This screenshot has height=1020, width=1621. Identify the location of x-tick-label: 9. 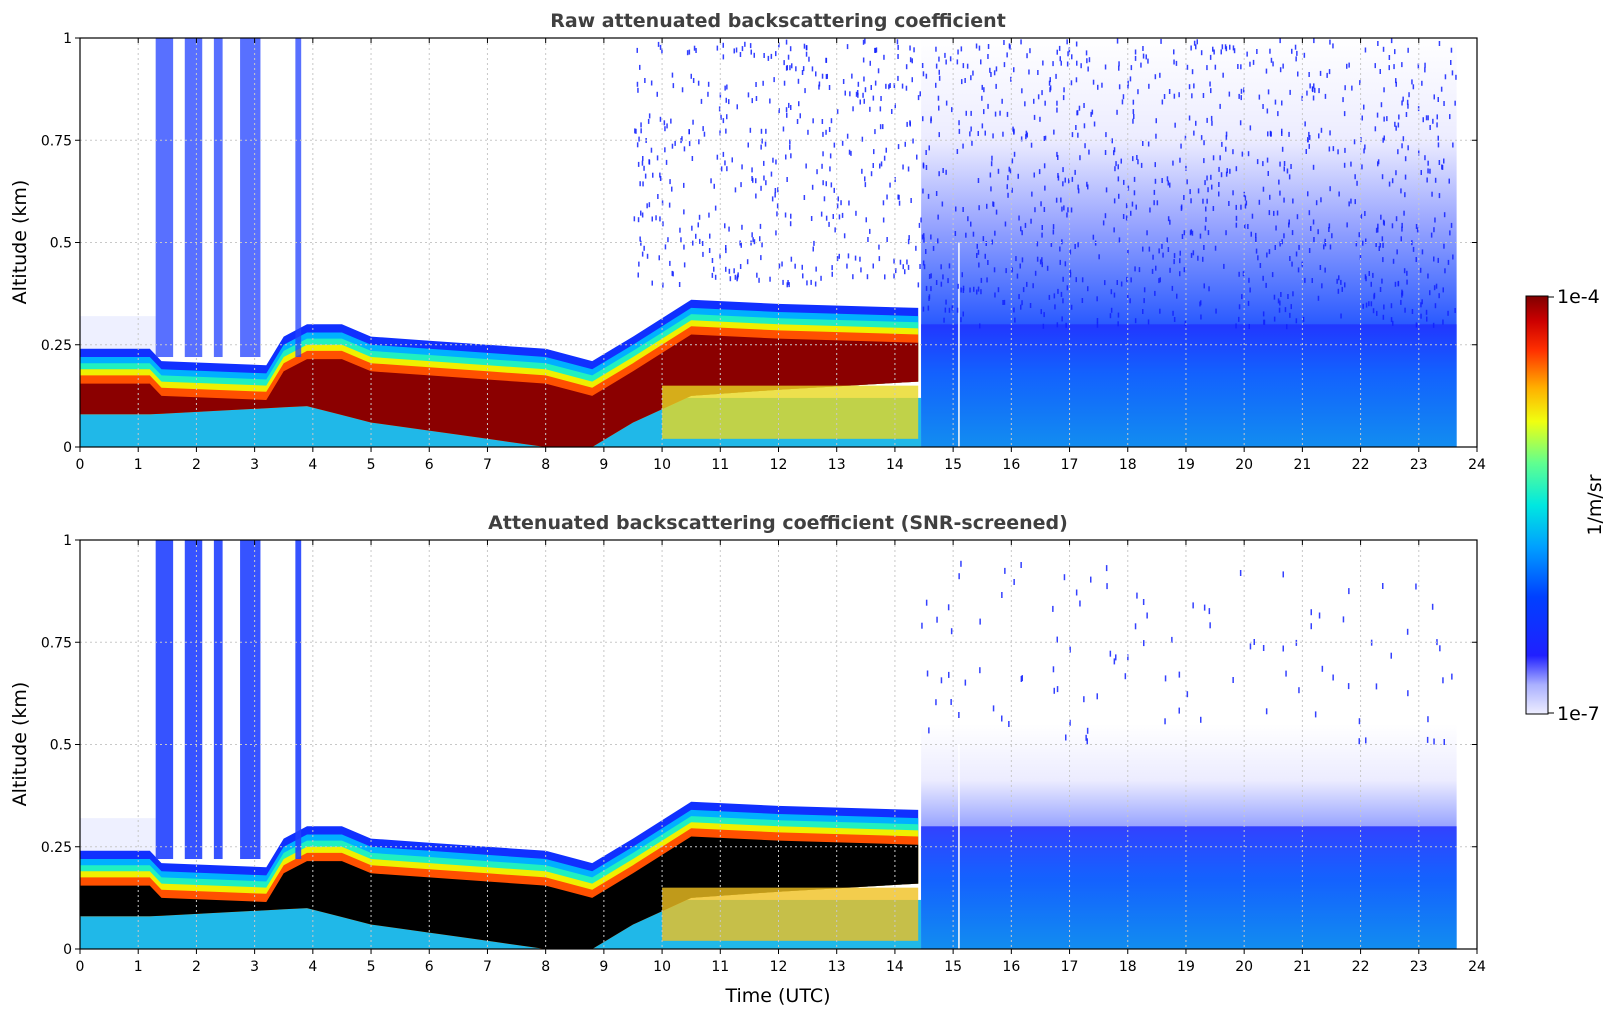
(603, 465).